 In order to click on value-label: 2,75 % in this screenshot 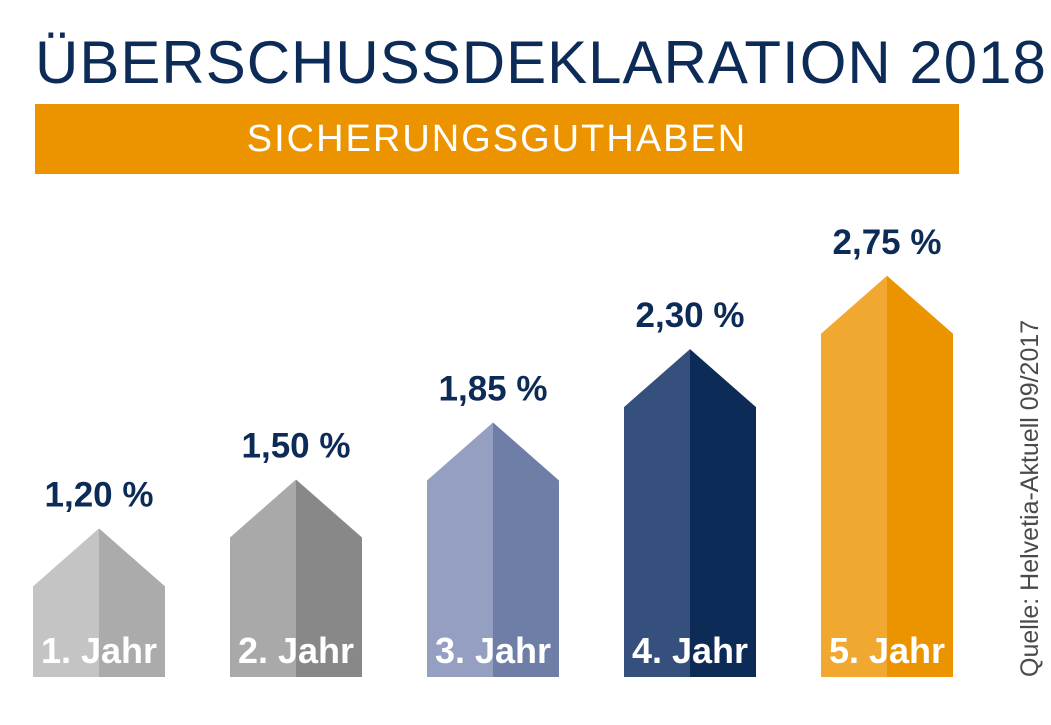, I will do `click(887, 242)`.